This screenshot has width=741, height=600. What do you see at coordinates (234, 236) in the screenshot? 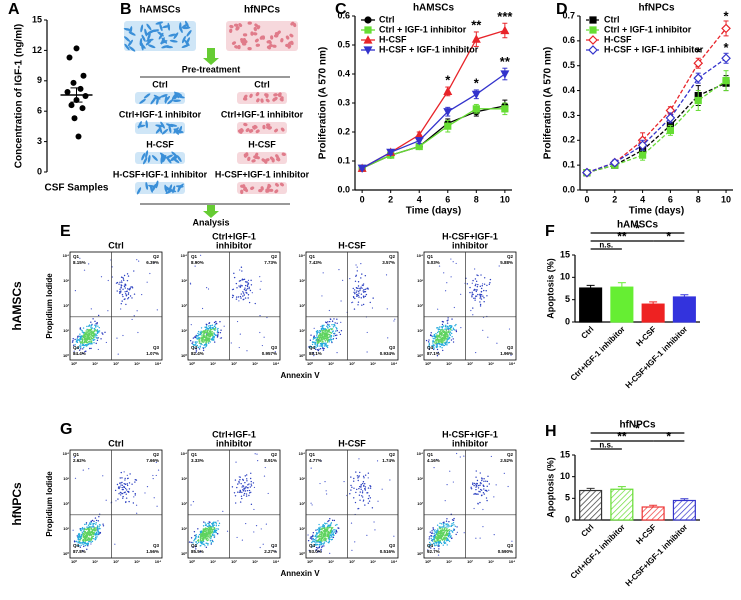
I see `plot-title: Ctrl+IGF-1` at bounding box center [234, 236].